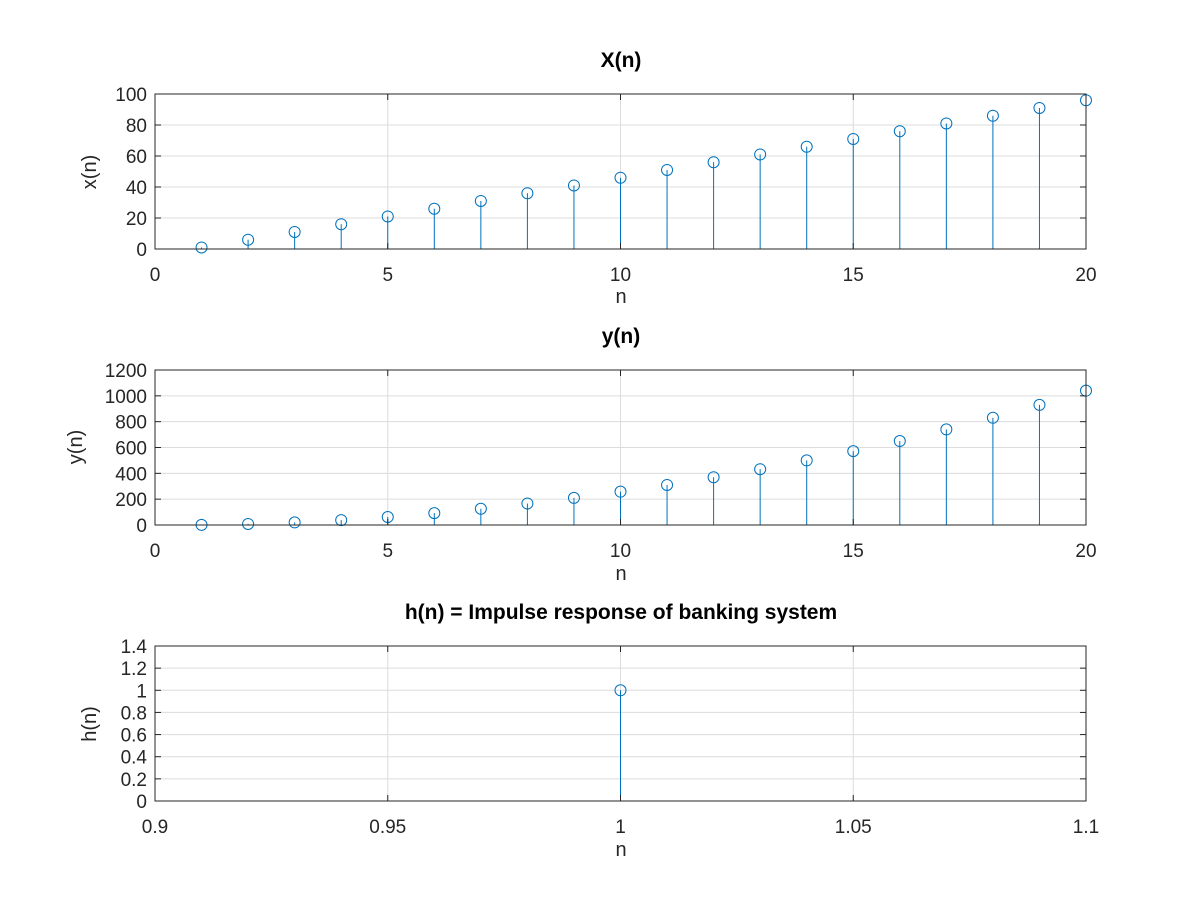 The image size is (1200, 900). I want to click on chart-title: y(n), so click(621, 336).